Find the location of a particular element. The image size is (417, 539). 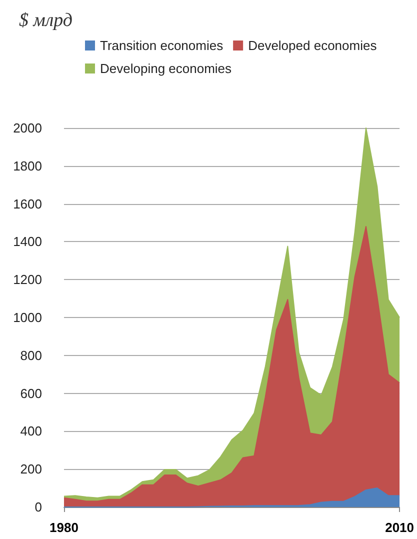

legend-label: Transition economies is located at coordinates (162, 45).